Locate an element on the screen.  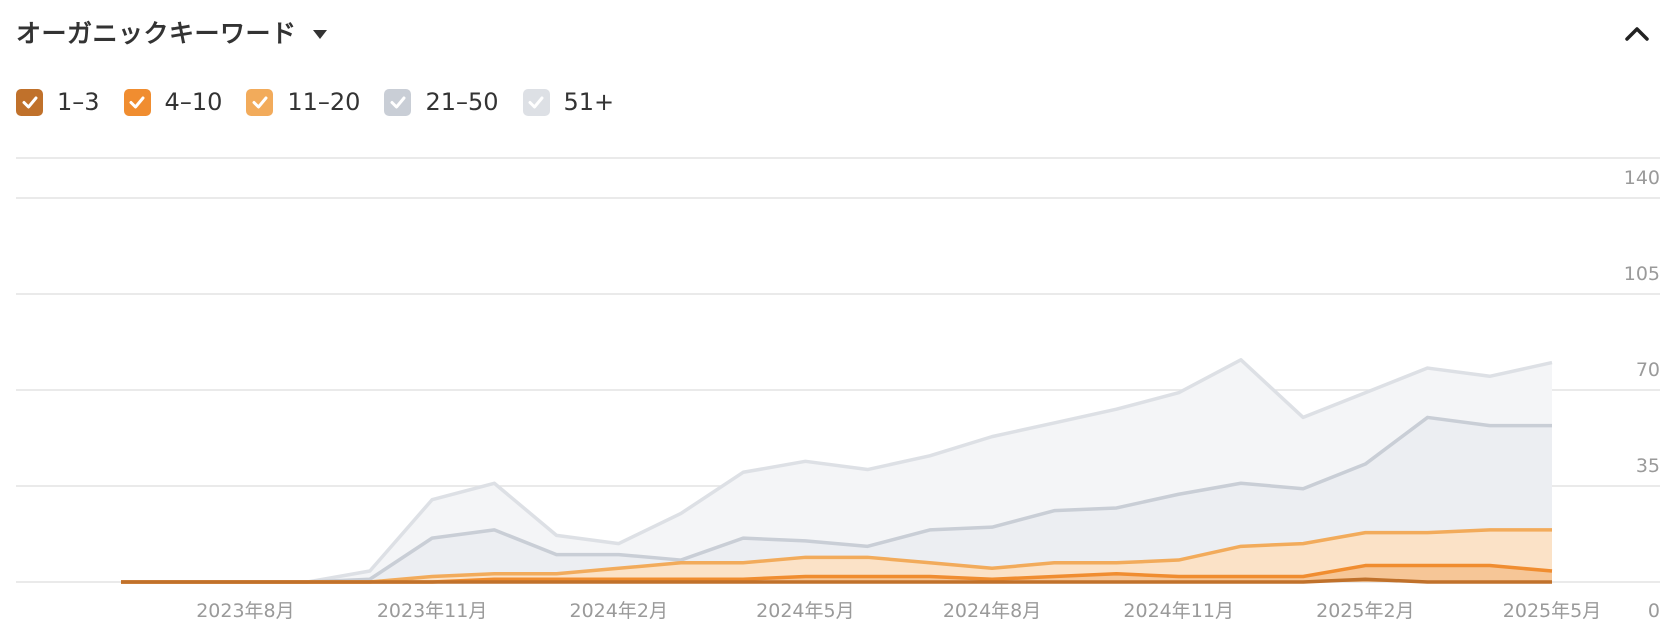
x-tick-label: 2023年11月 is located at coordinates (432, 611).